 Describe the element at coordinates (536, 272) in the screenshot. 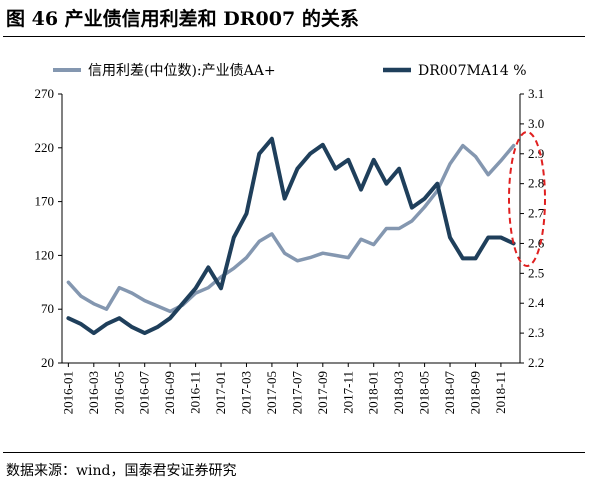

I see `y-right-tick-label: 2.5` at that location.